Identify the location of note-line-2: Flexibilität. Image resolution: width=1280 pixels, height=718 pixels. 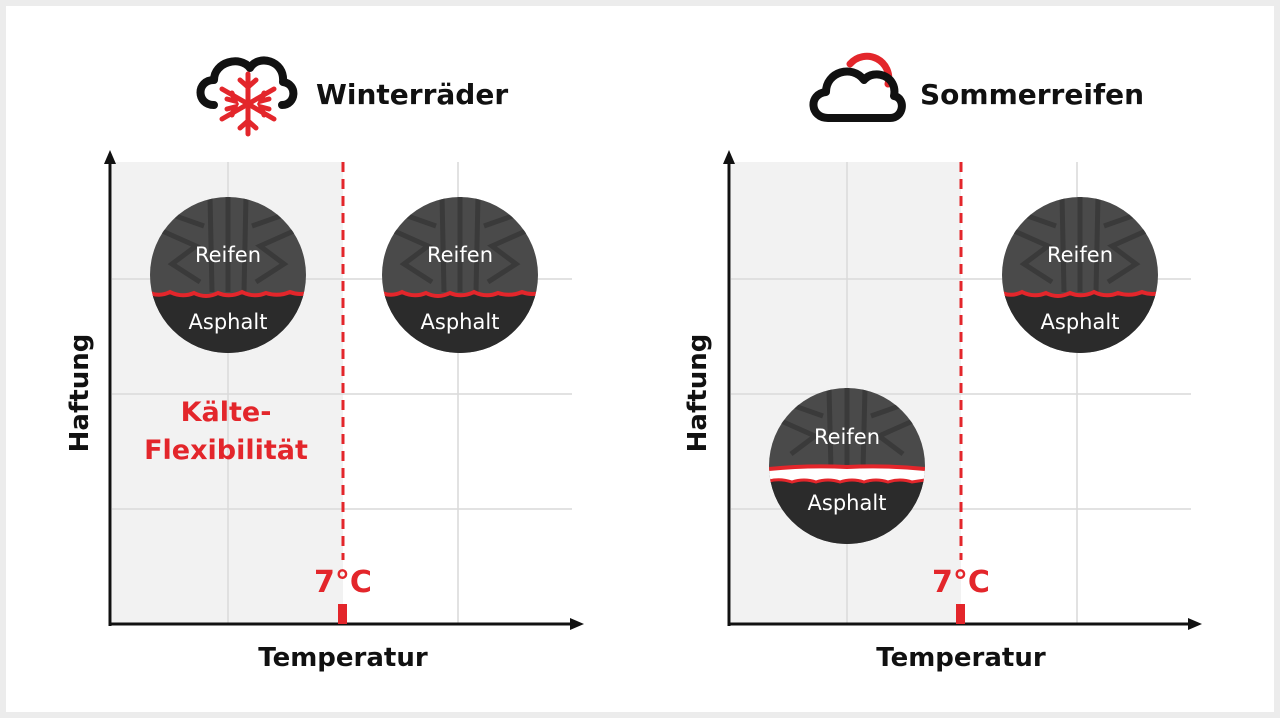
(226, 450).